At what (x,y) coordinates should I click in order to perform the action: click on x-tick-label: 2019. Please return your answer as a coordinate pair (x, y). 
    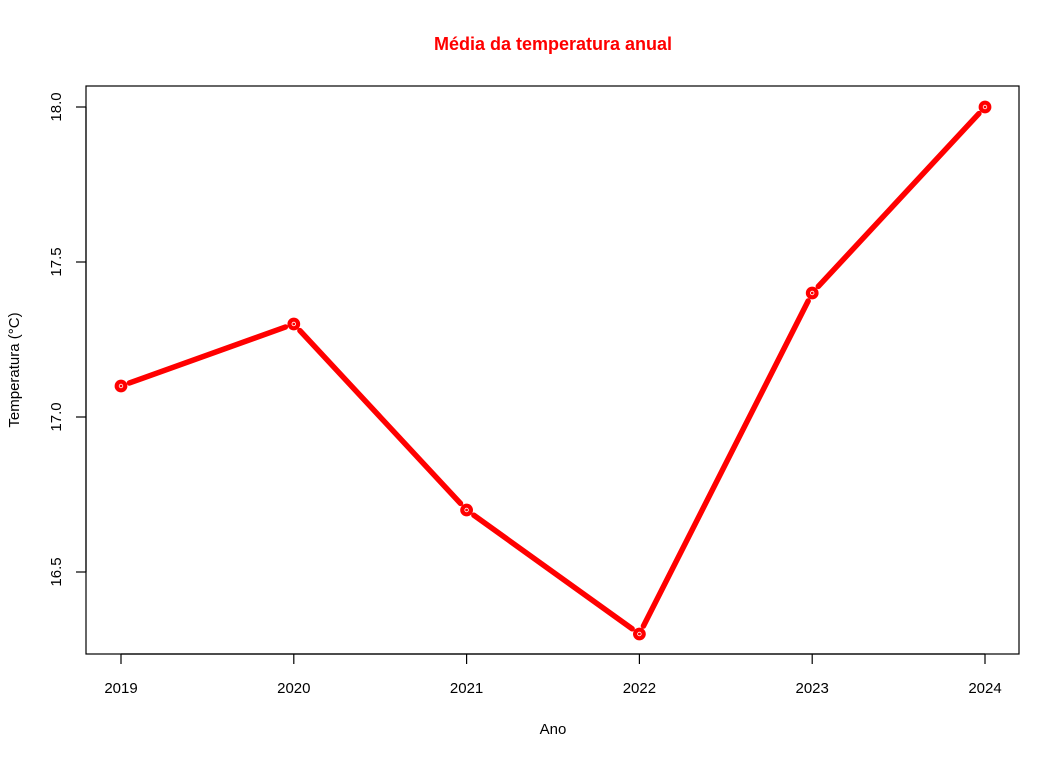
    Looking at the image, I should click on (120, 688).